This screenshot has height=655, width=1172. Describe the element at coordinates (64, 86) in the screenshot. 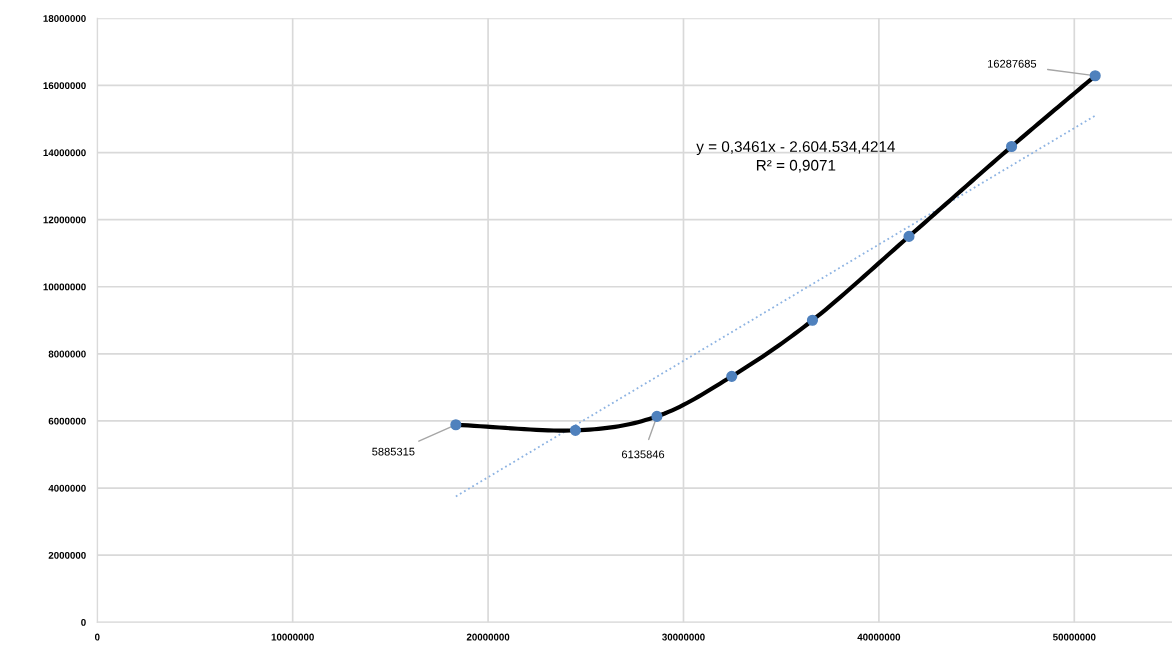

I see `y-tick-label: 16000000` at that location.